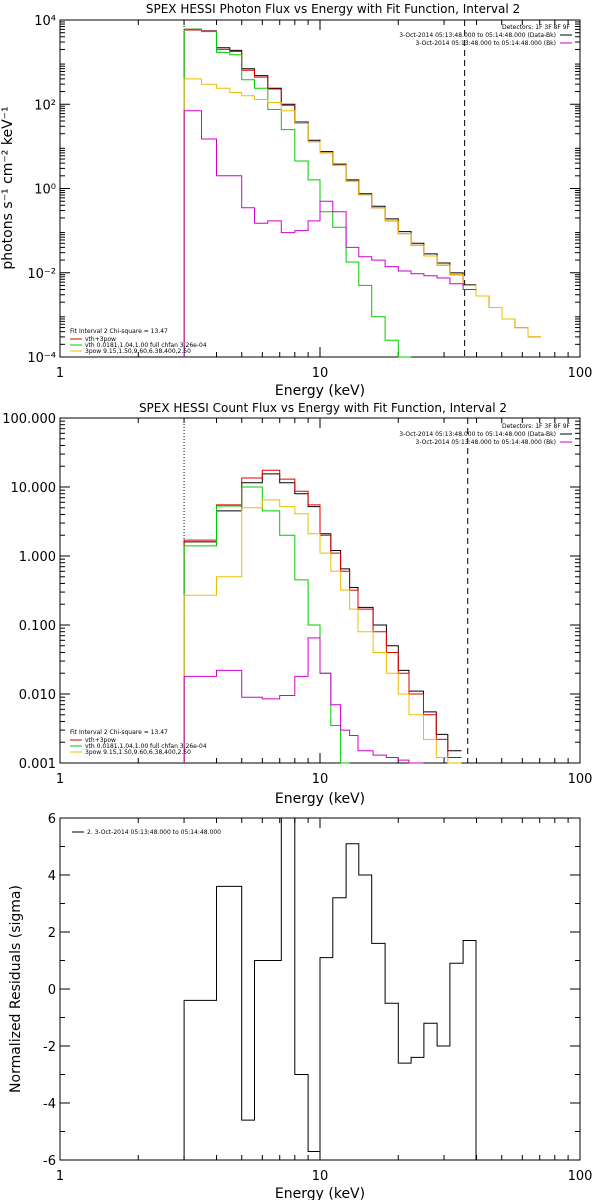 The width and height of the screenshot is (600, 1200). What do you see at coordinates (45, 105) in the screenshot?
I see `panel1-y-tick-label: 10²` at bounding box center [45, 105].